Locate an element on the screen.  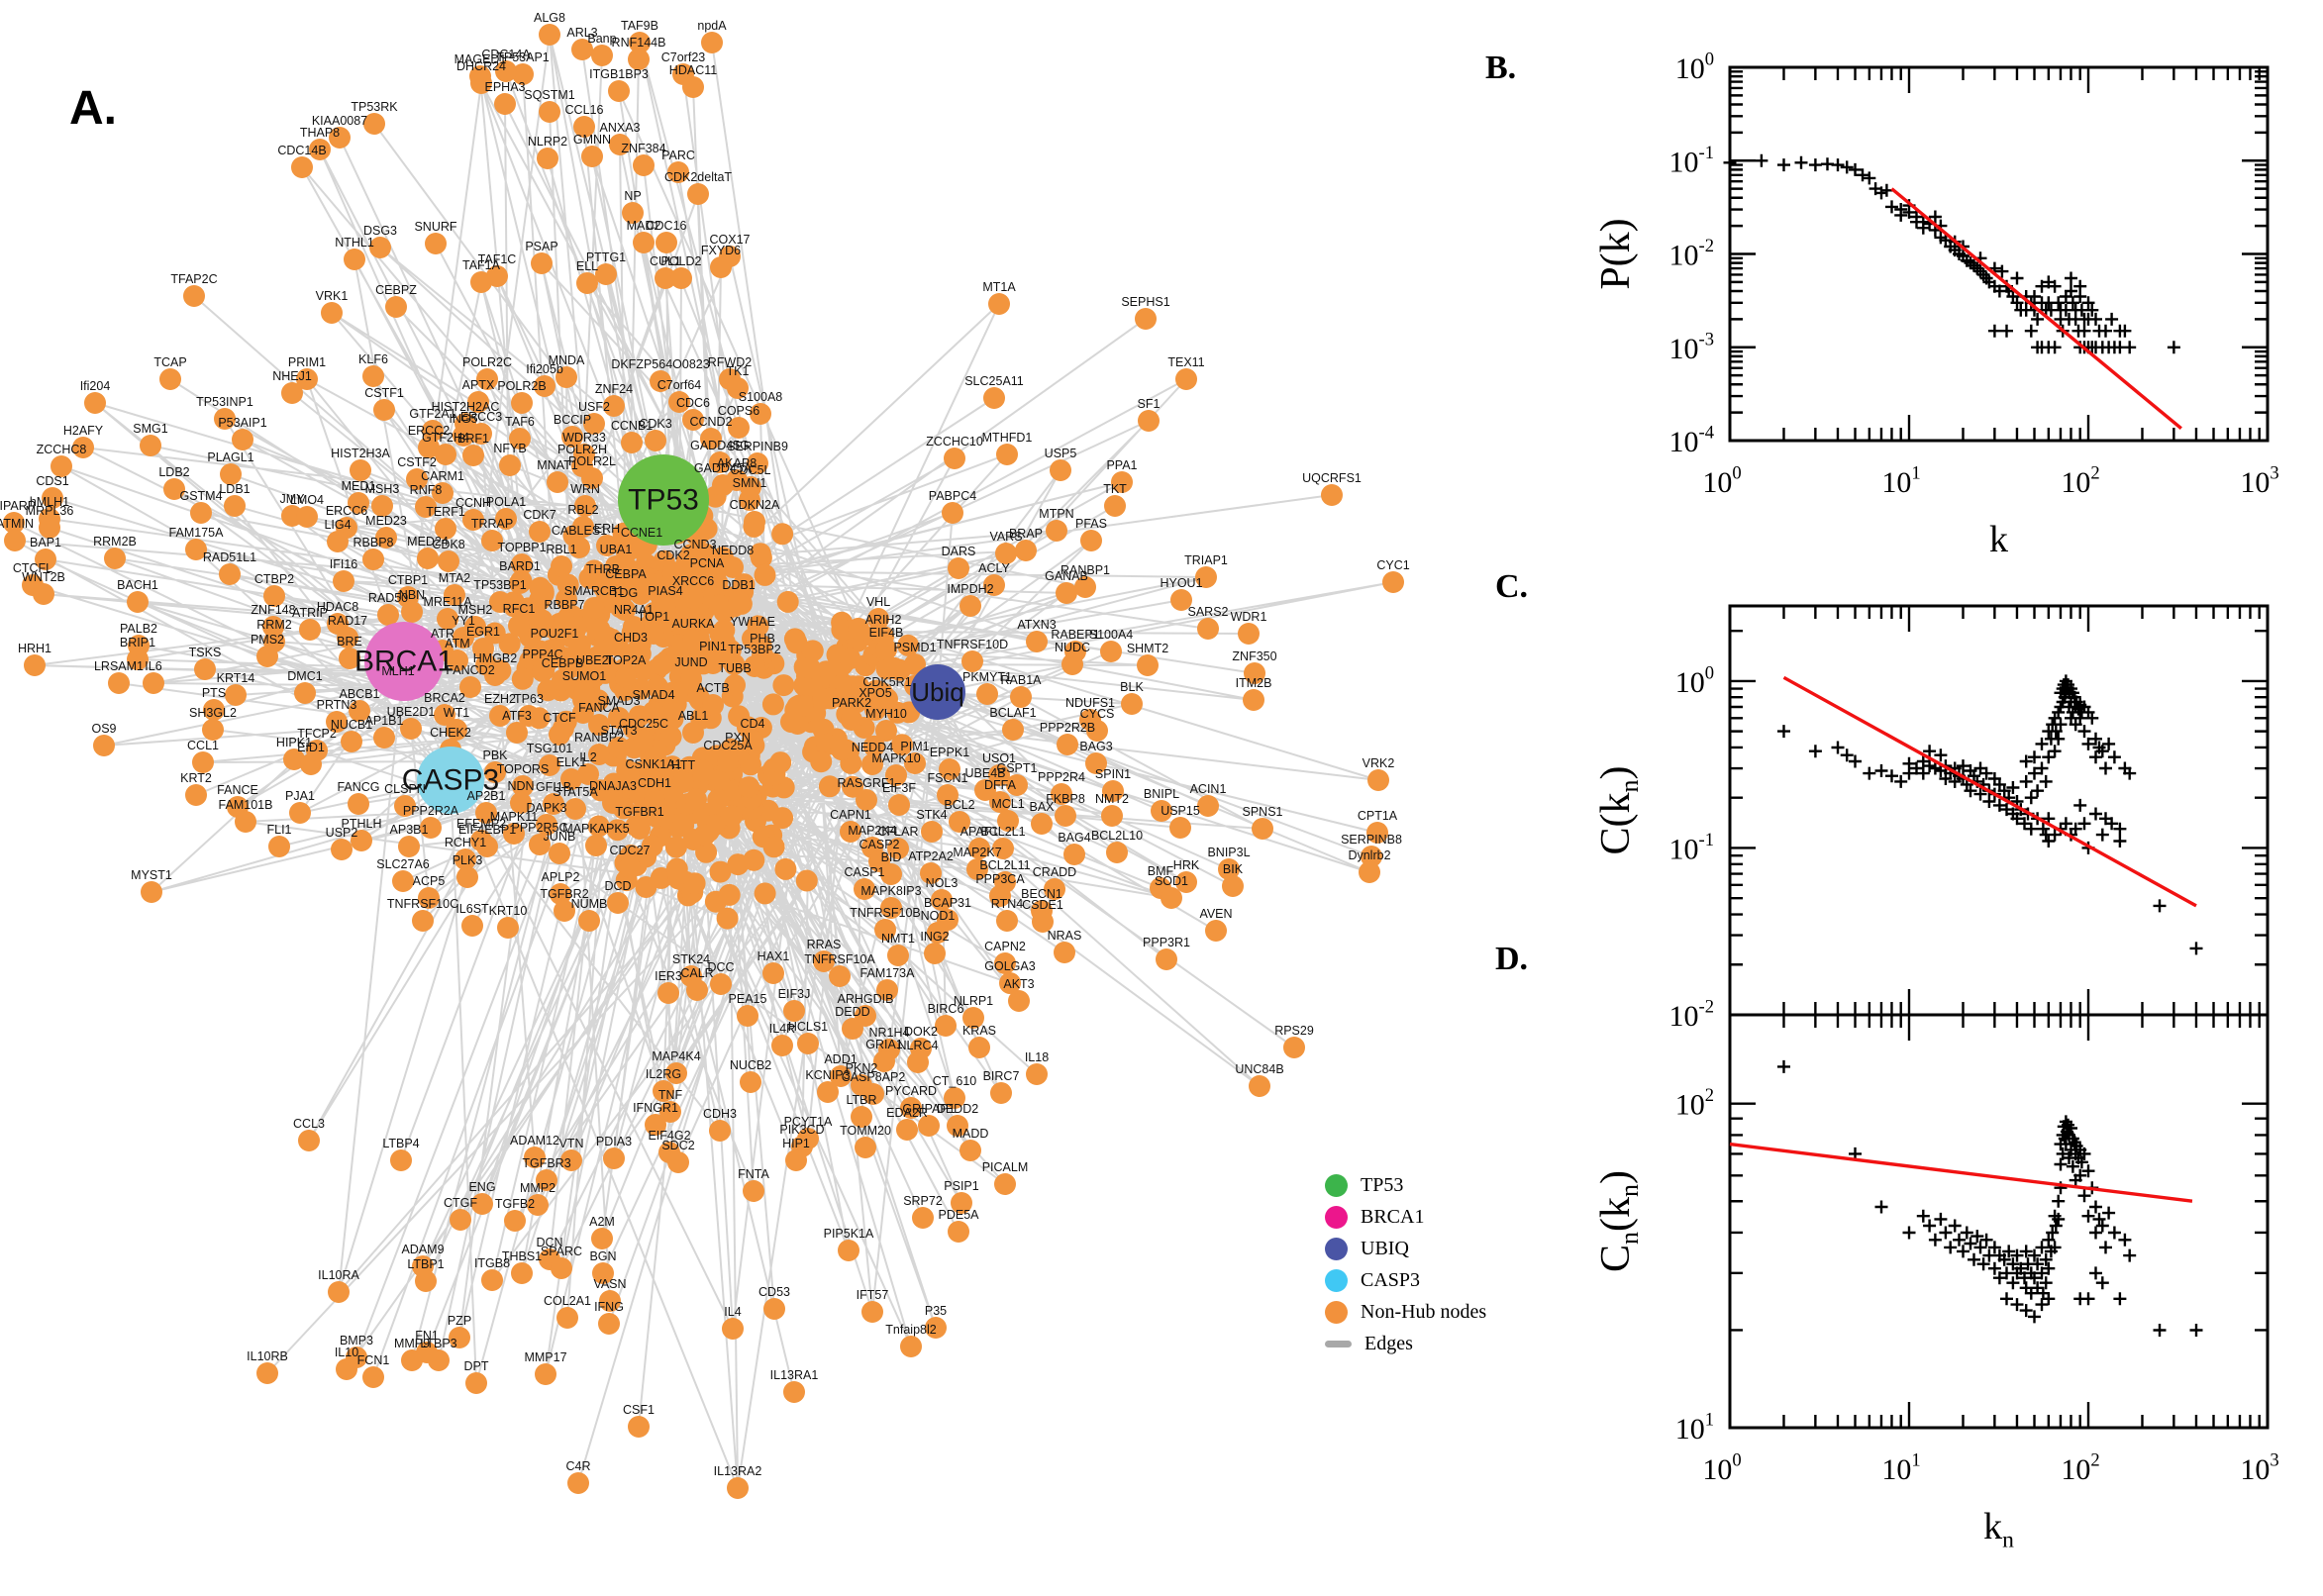
hub-node-casp3 is located at coordinates (450, 781).